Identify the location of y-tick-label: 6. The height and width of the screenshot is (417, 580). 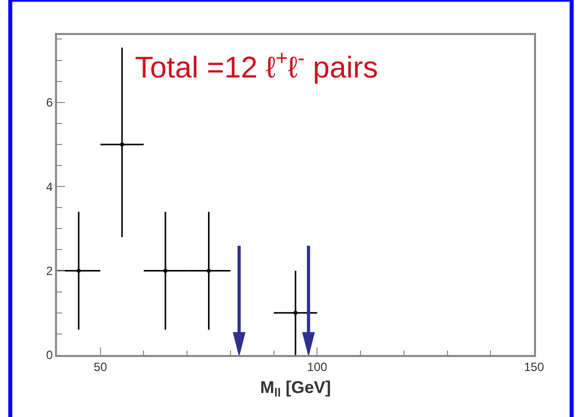
(50, 103).